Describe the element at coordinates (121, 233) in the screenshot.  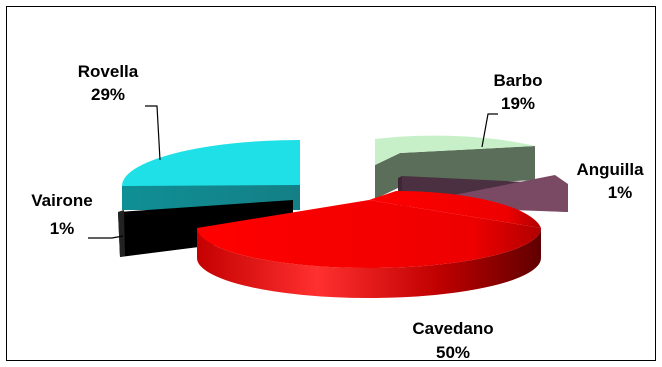
I see `slice-vairone-side` at that location.